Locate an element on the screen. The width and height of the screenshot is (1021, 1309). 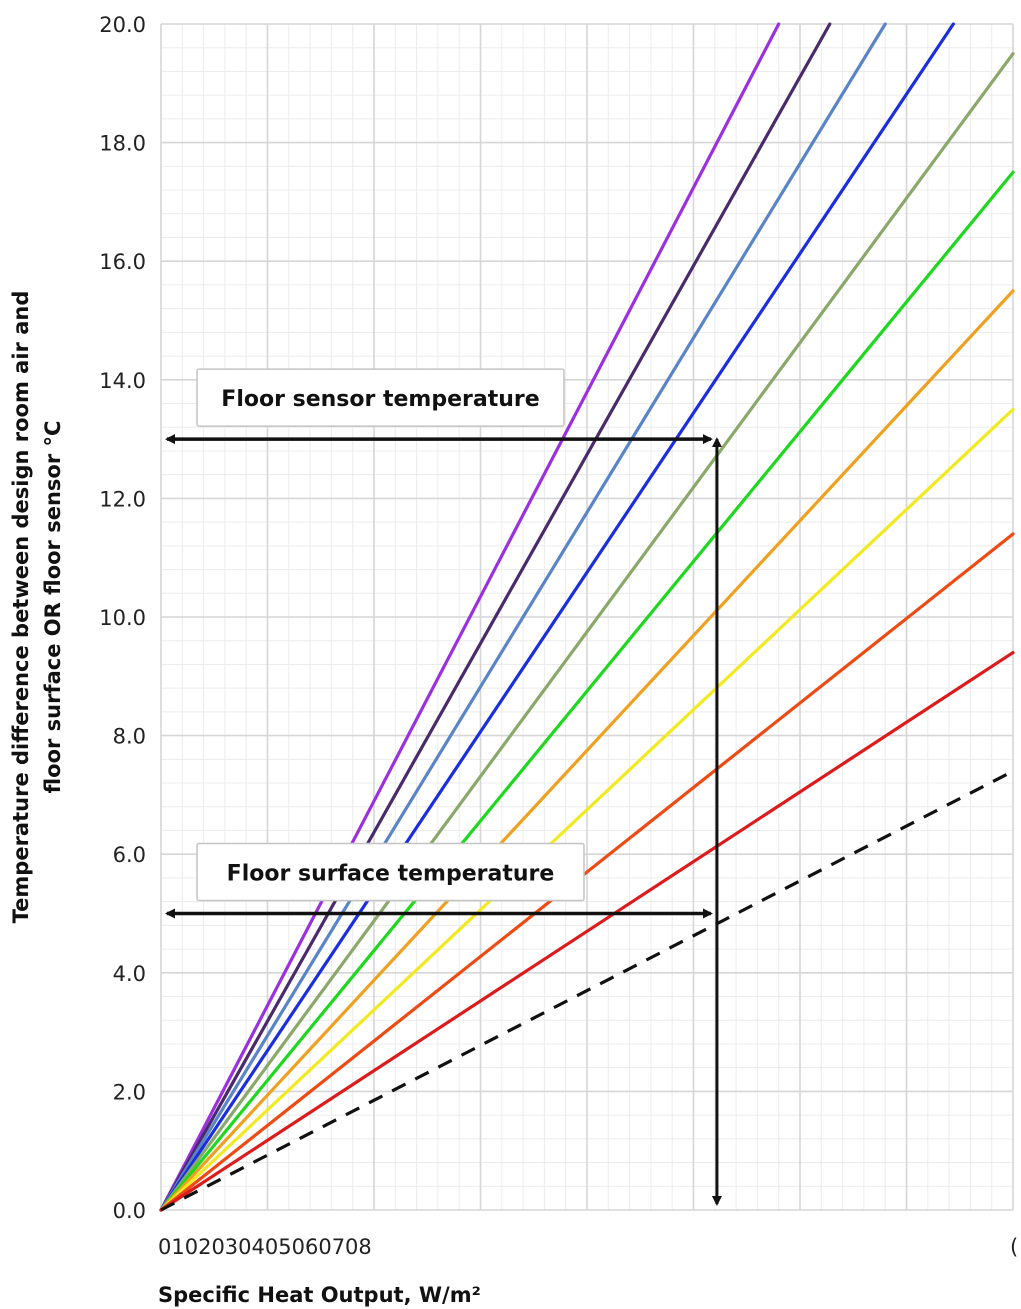
annotation-label: Floor sensor temperature is located at coordinates (380, 399).